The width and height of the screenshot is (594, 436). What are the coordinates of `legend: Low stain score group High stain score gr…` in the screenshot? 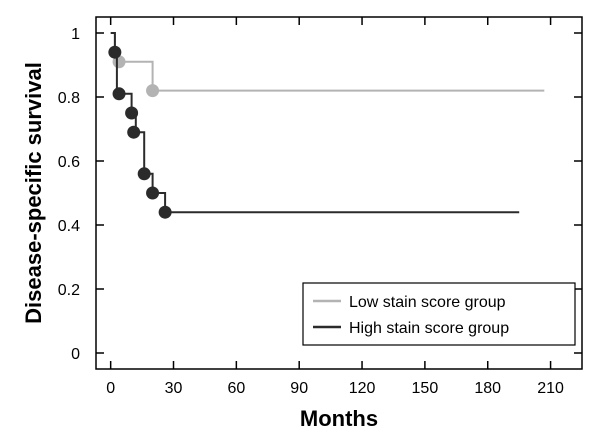 It's located at (439, 314).